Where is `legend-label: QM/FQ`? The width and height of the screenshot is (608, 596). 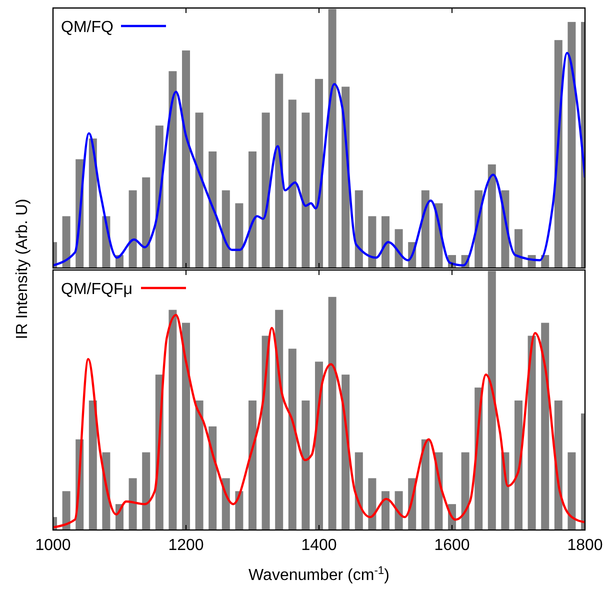 legend-label: QM/FQ is located at coordinates (87, 27).